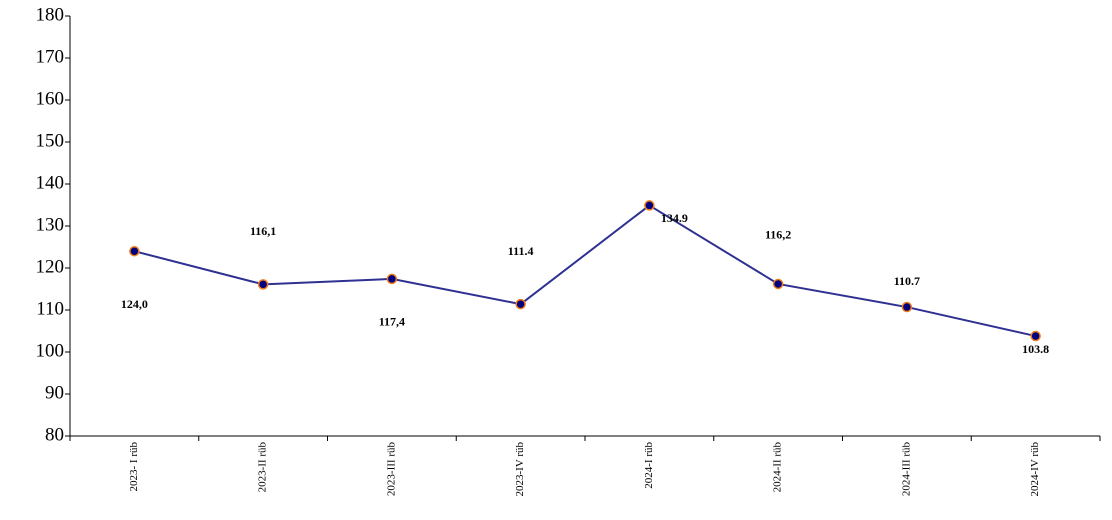 Image resolution: width=1112 pixels, height=520 pixels. What do you see at coordinates (674, 218) in the screenshot?
I see `data-label: 134.9` at bounding box center [674, 218].